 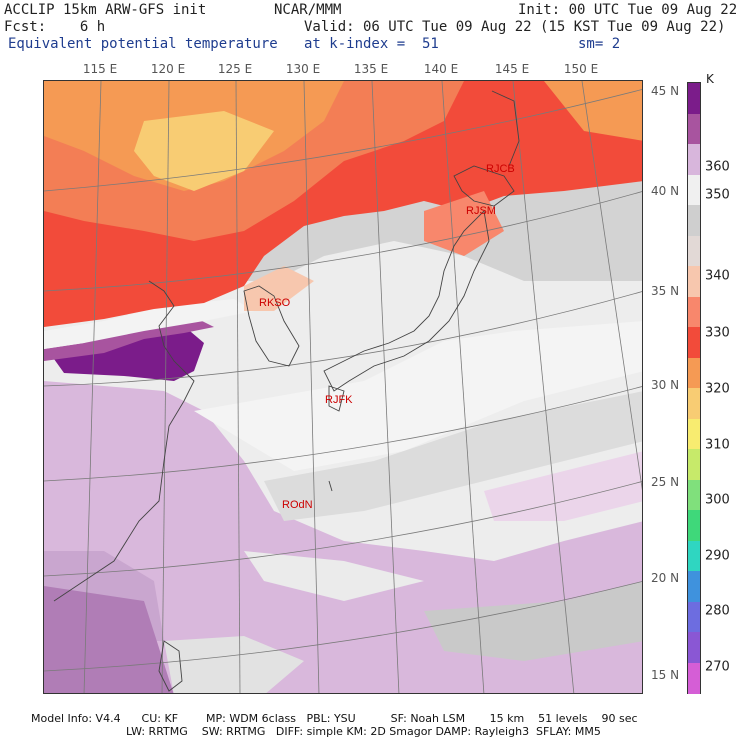 I want to click on theta-transition-strip, so click(x=149, y=324).